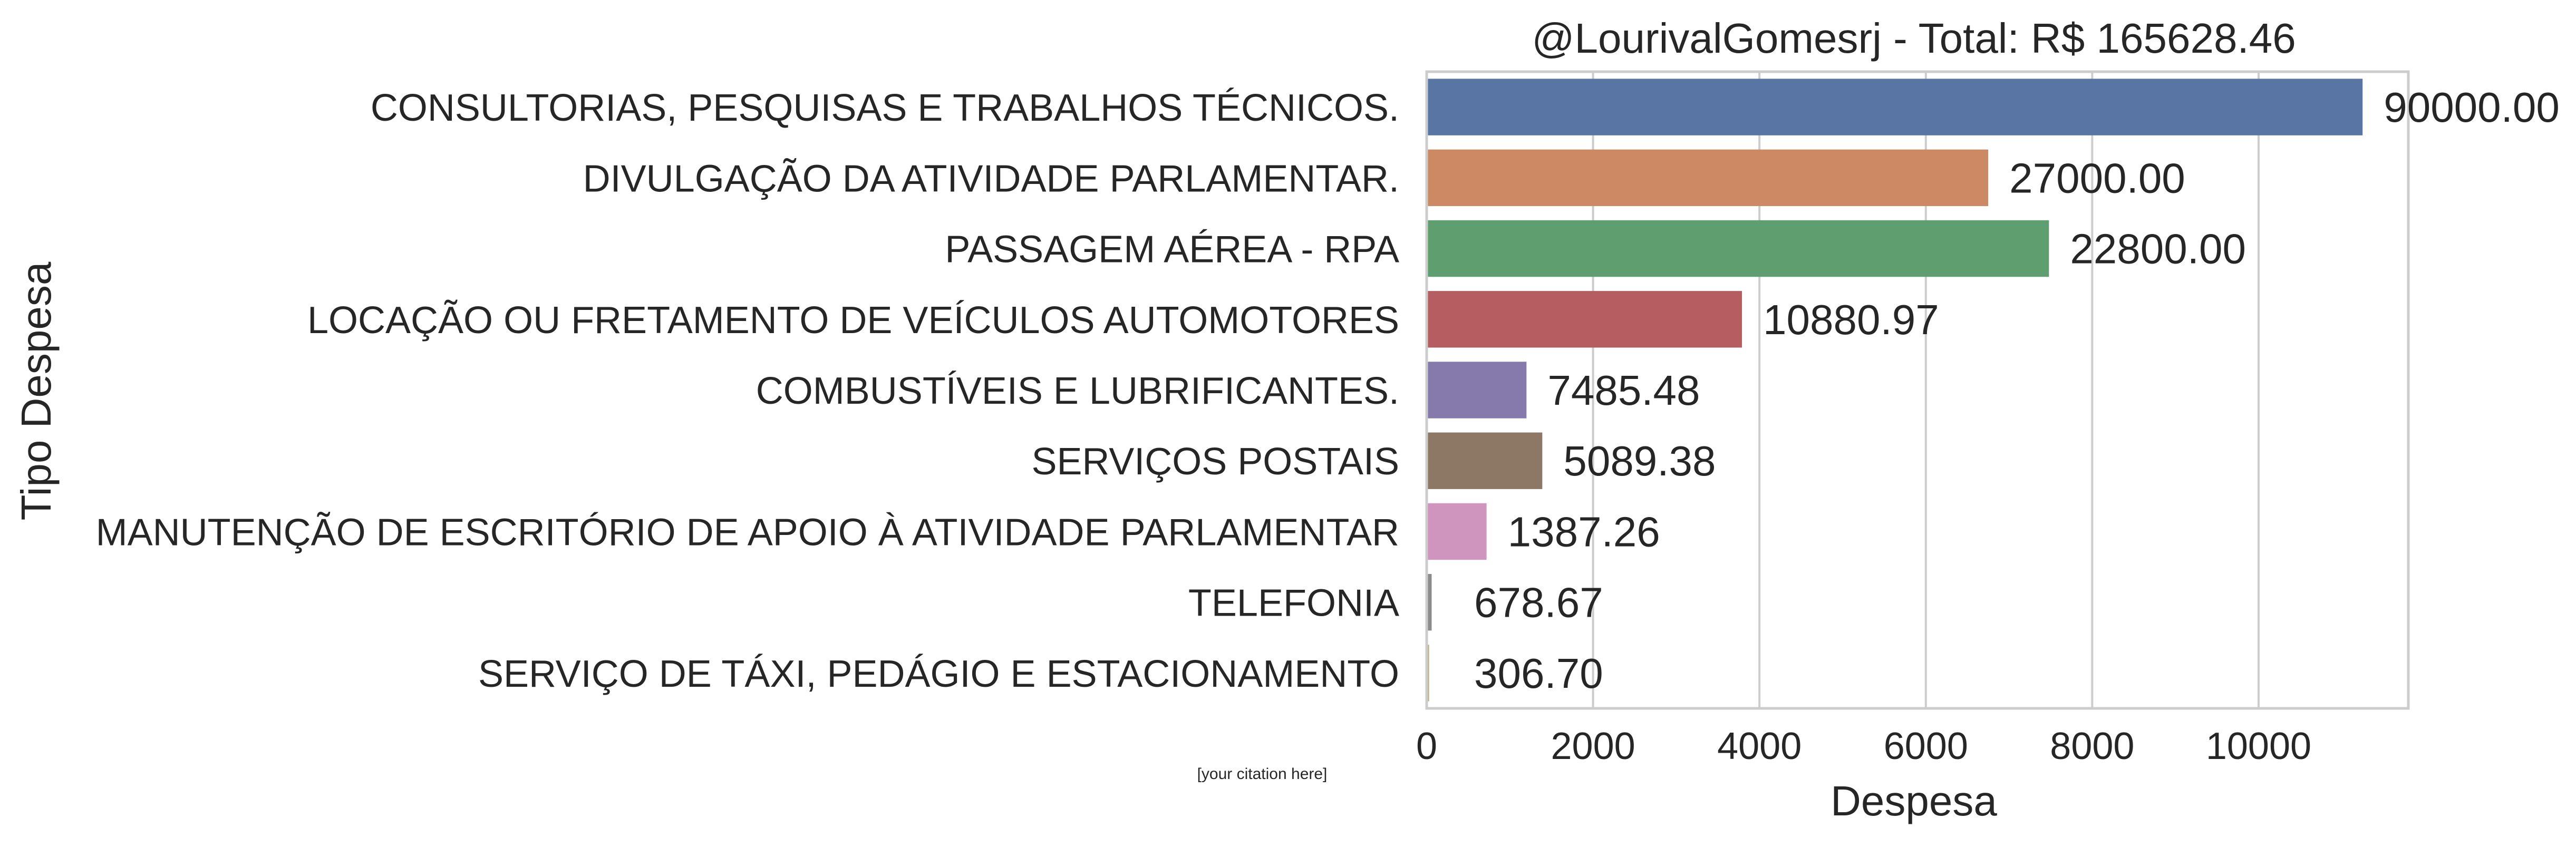 Image resolution: width=2576 pixels, height=847 pixels. Describe the element at coordinates (1426, 746) in the screenshot. I see `x-tick-label: 0` at that location.